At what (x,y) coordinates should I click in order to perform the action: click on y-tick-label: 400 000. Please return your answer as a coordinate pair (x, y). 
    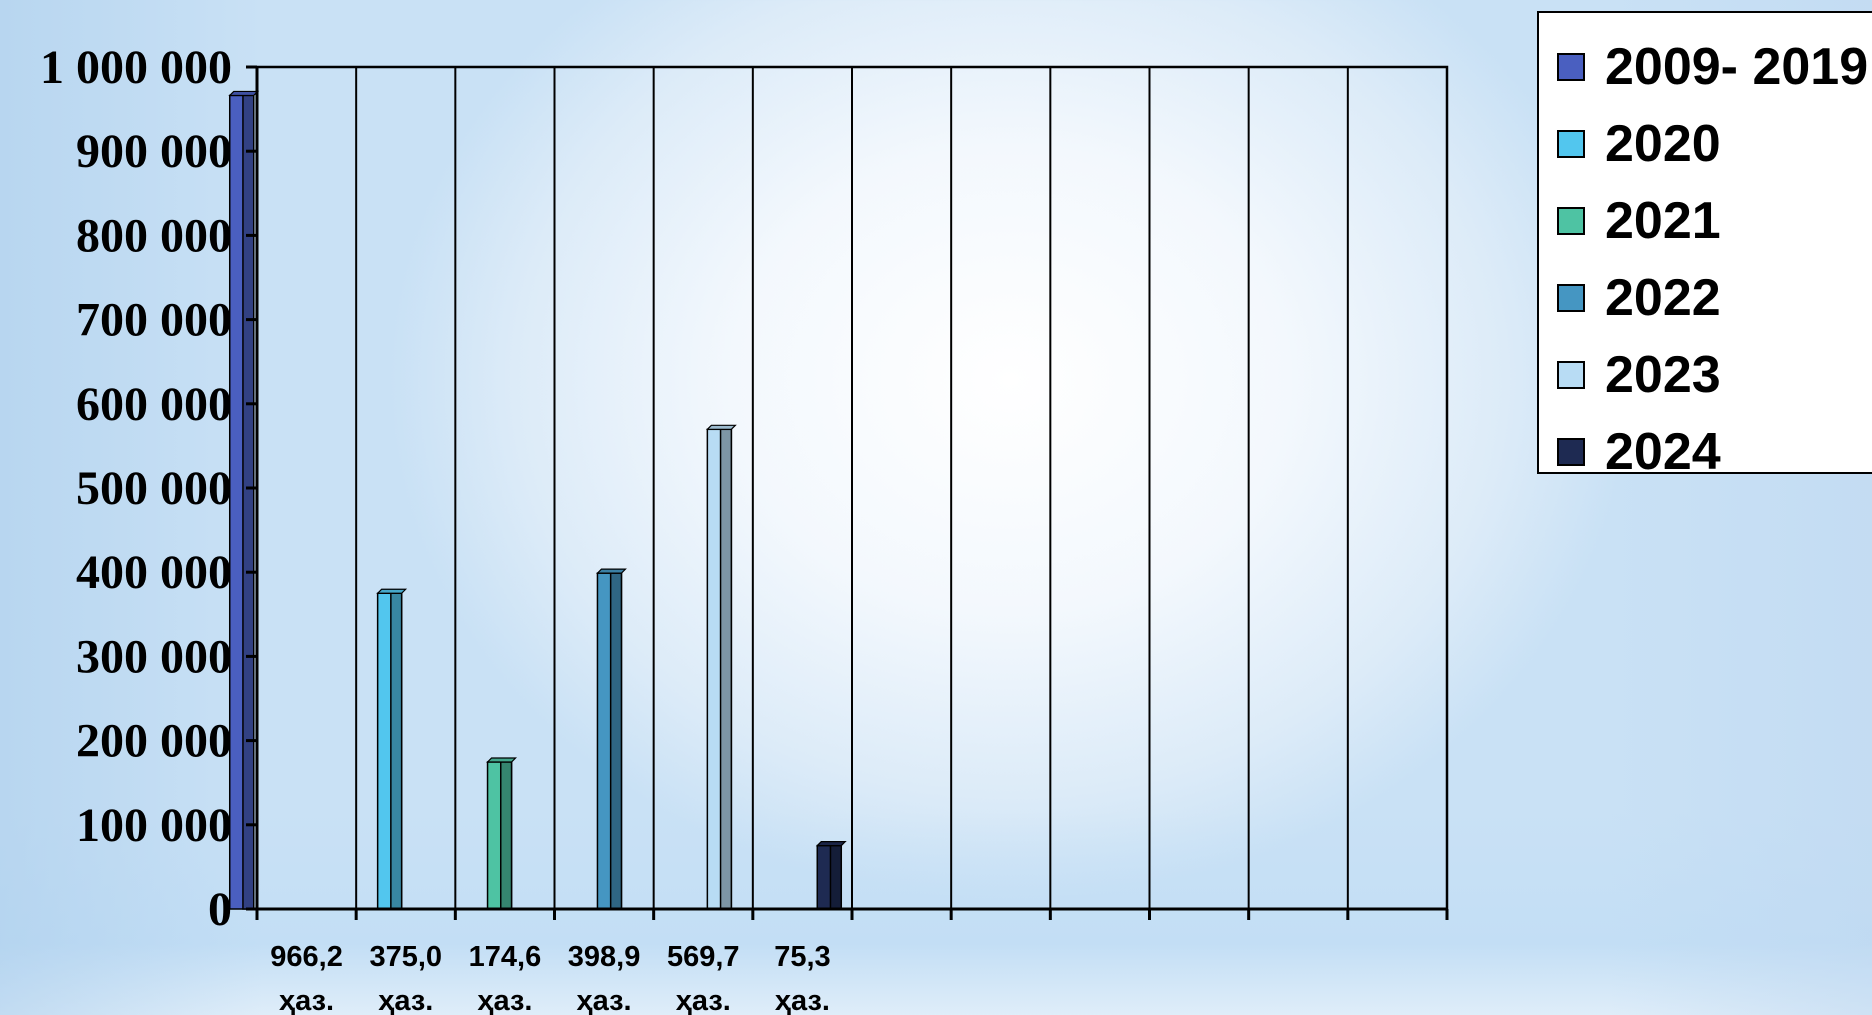
    Looking at the image, I should click on (154, 572).